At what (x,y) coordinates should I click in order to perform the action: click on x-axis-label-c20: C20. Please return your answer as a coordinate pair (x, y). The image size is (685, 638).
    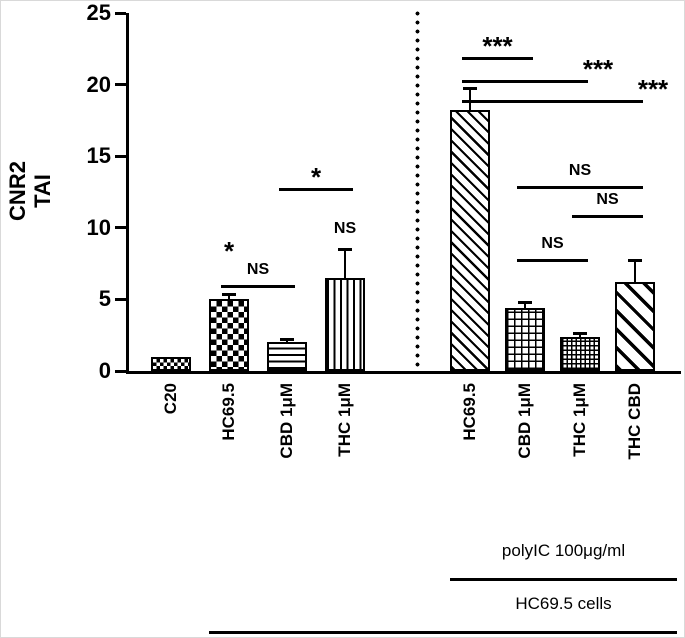
    Looking at the image, I should click on (170, 399).